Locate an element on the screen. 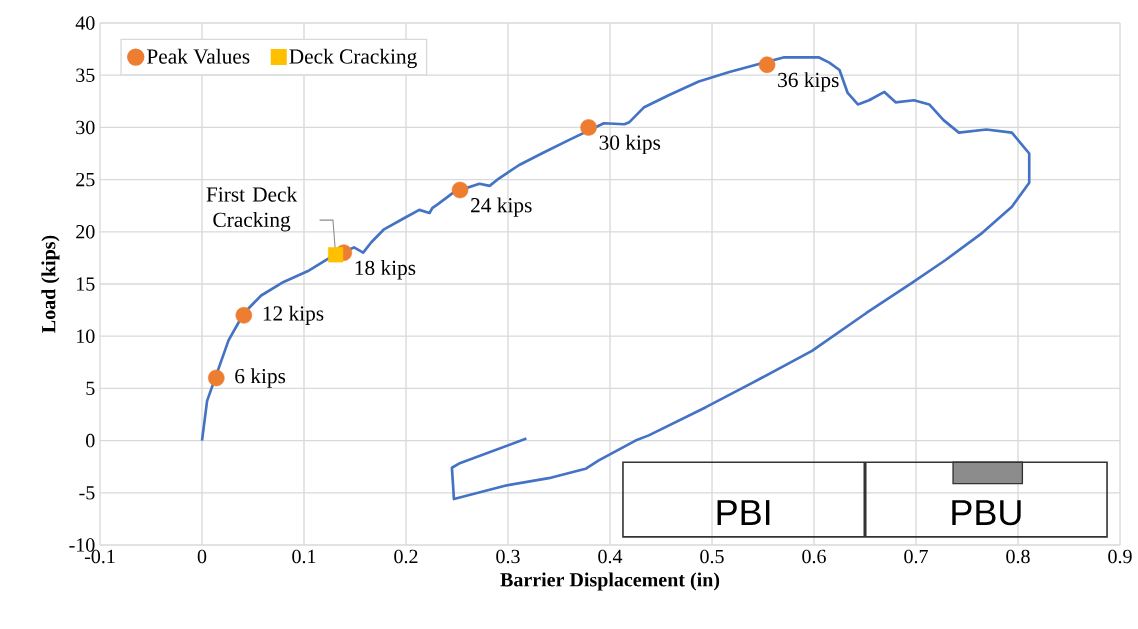 The image size is (1138, 629). x-tick-label: 0 is located at coordinates (202, 556).